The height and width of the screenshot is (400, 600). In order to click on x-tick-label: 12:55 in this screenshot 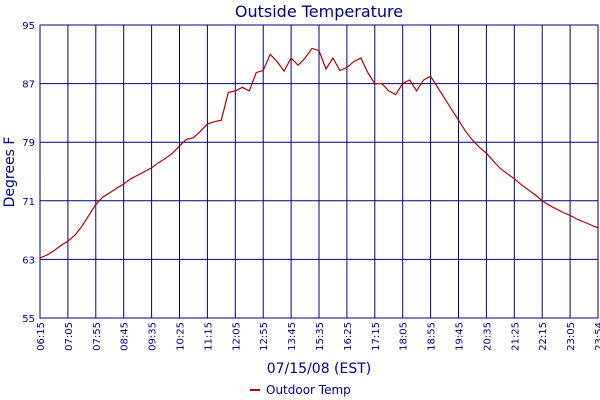, I will do `click(264, 336)`.